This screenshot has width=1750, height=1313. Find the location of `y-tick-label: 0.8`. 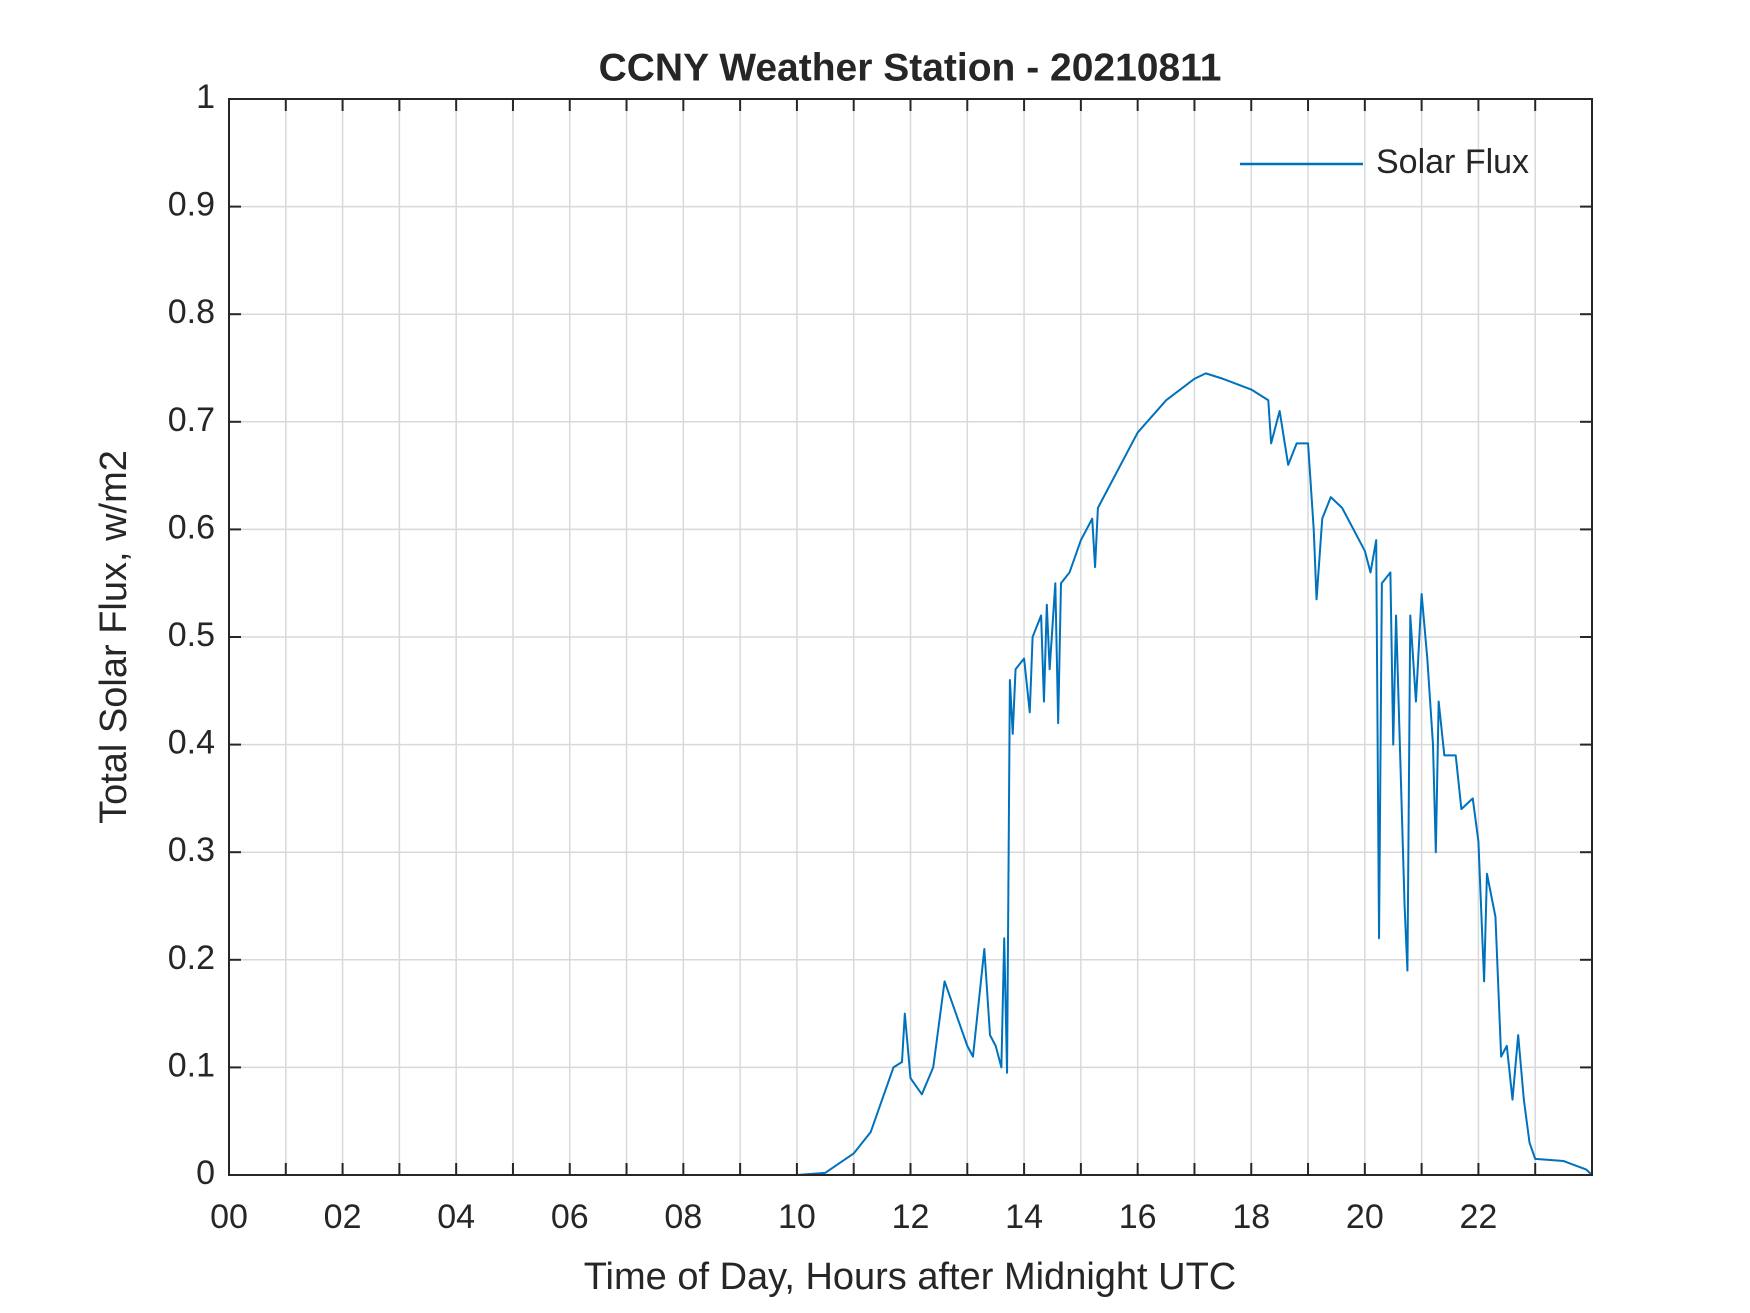

y-tick-label: 0.8 is located at coordinates (191, 312).